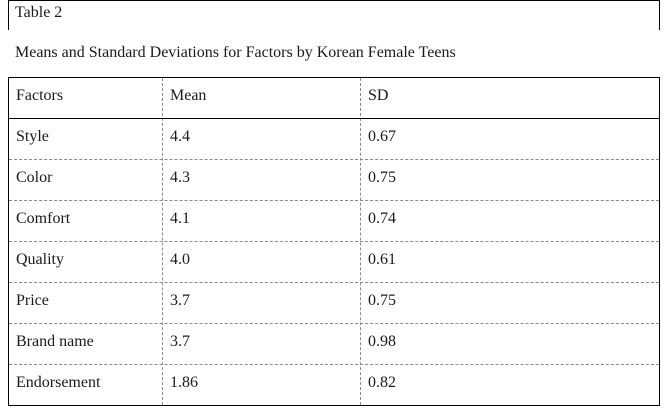  I want to click on mean-cell: 4.0, so click(180, 259).